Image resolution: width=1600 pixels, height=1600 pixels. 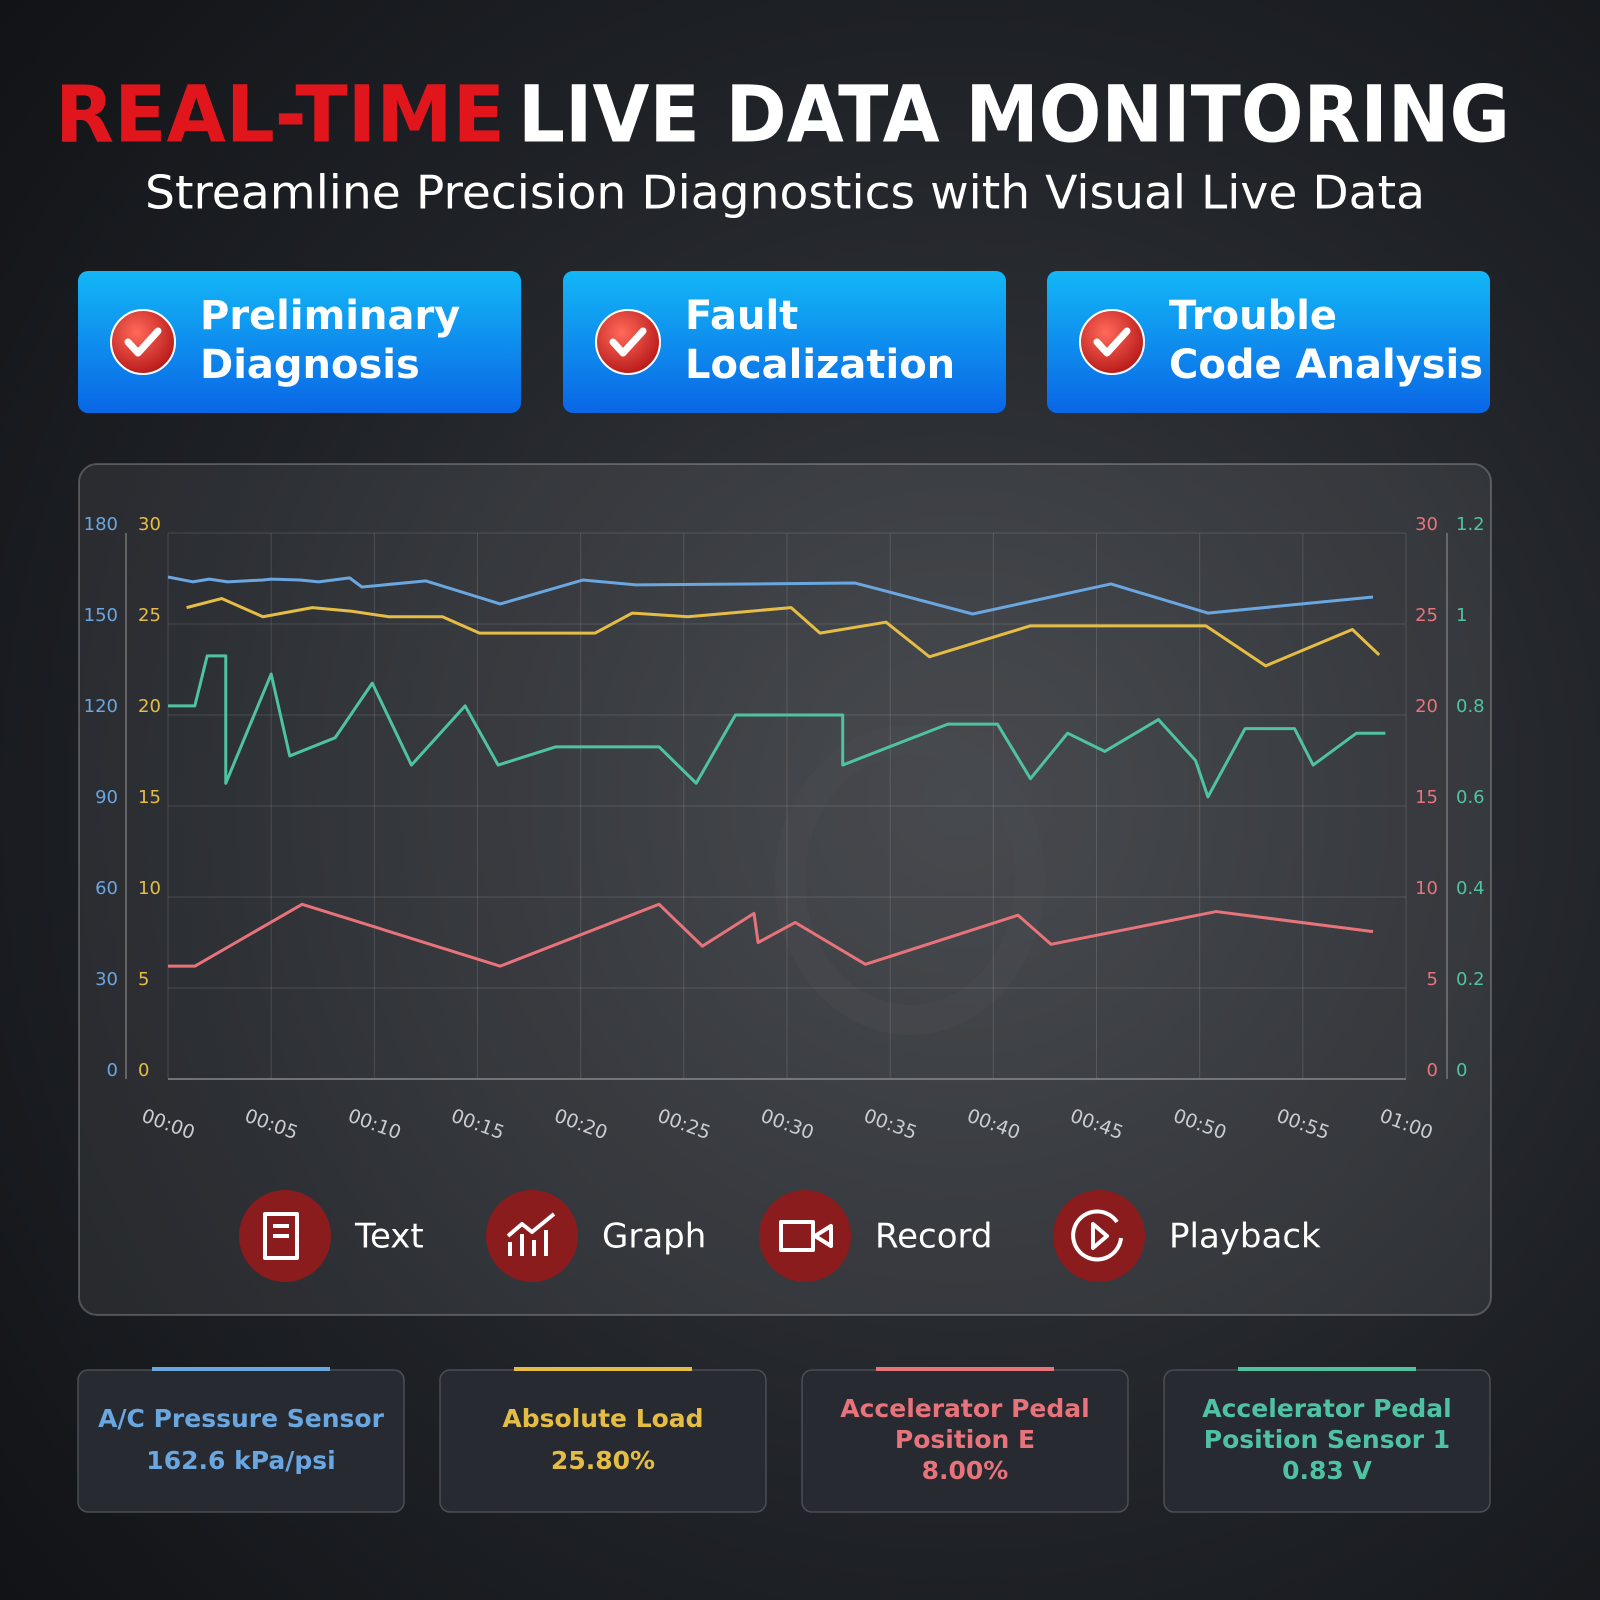 I want to click on tool-button: Text, so click(x=331, y=1236).